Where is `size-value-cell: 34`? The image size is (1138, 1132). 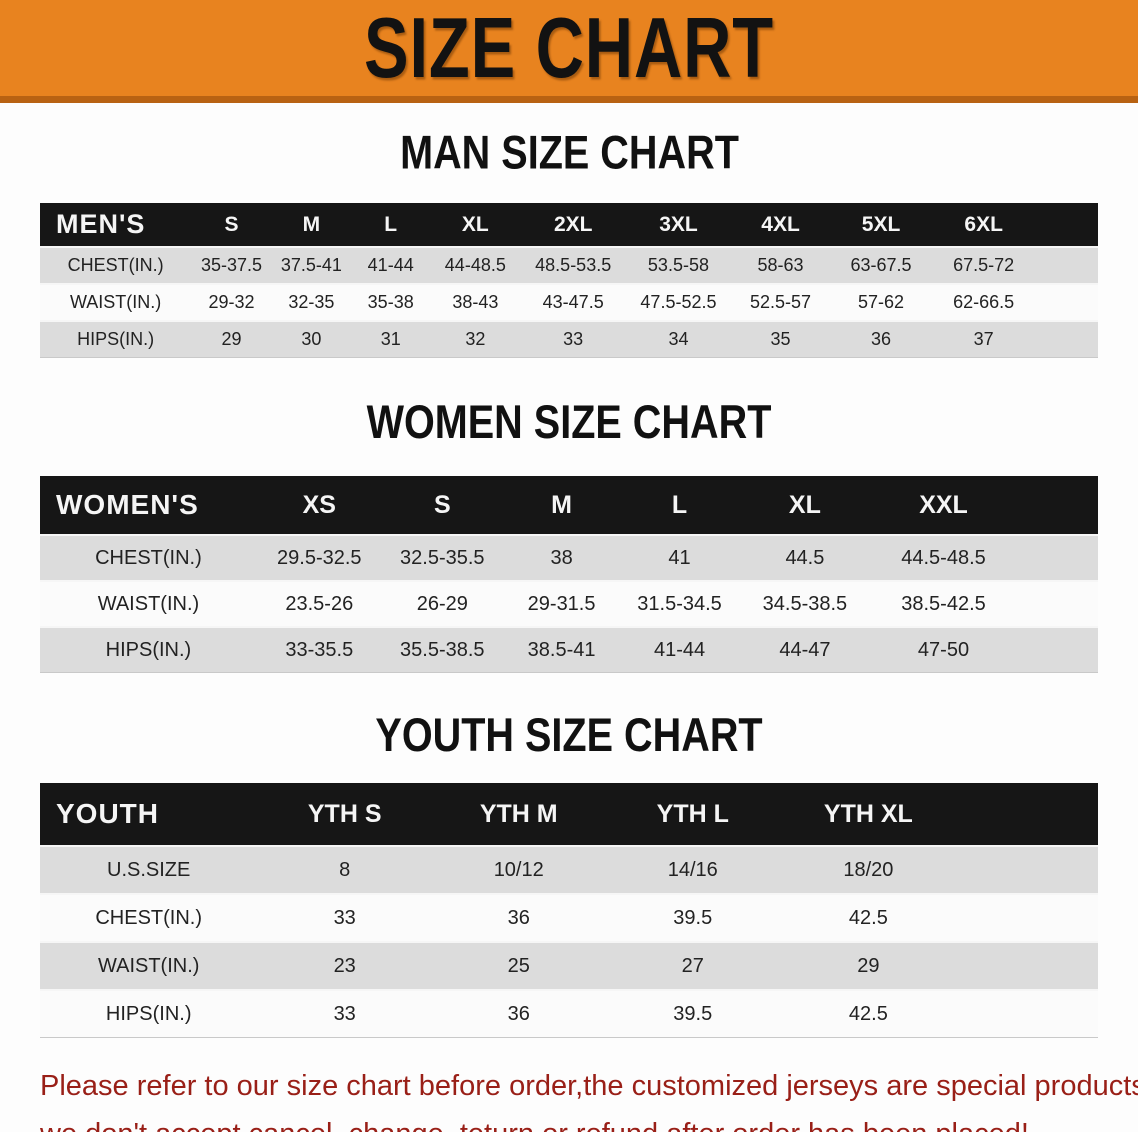
size-value-cell: 34 is located at coordinates (678, 339).